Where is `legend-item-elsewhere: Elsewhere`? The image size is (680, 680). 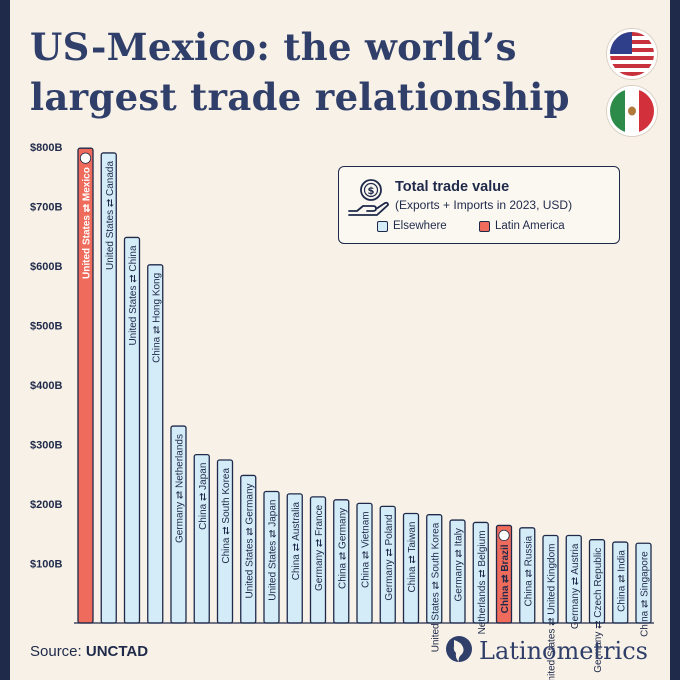 legend-item-elsewhere: Elsewhere is located at coordinates (412, 226).